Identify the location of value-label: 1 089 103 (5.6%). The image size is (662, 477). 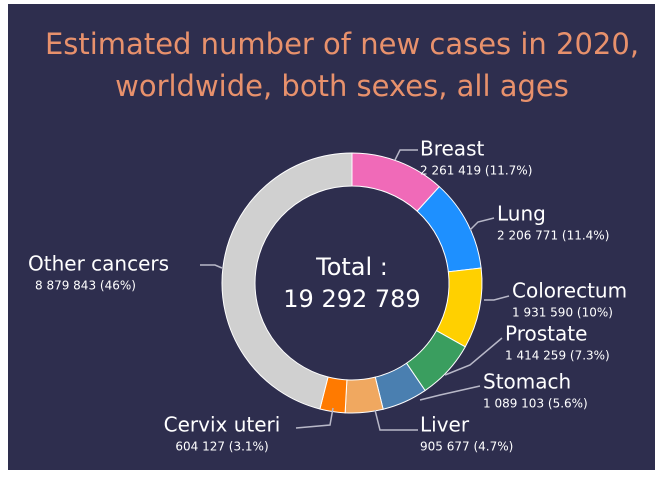
(535, 404).